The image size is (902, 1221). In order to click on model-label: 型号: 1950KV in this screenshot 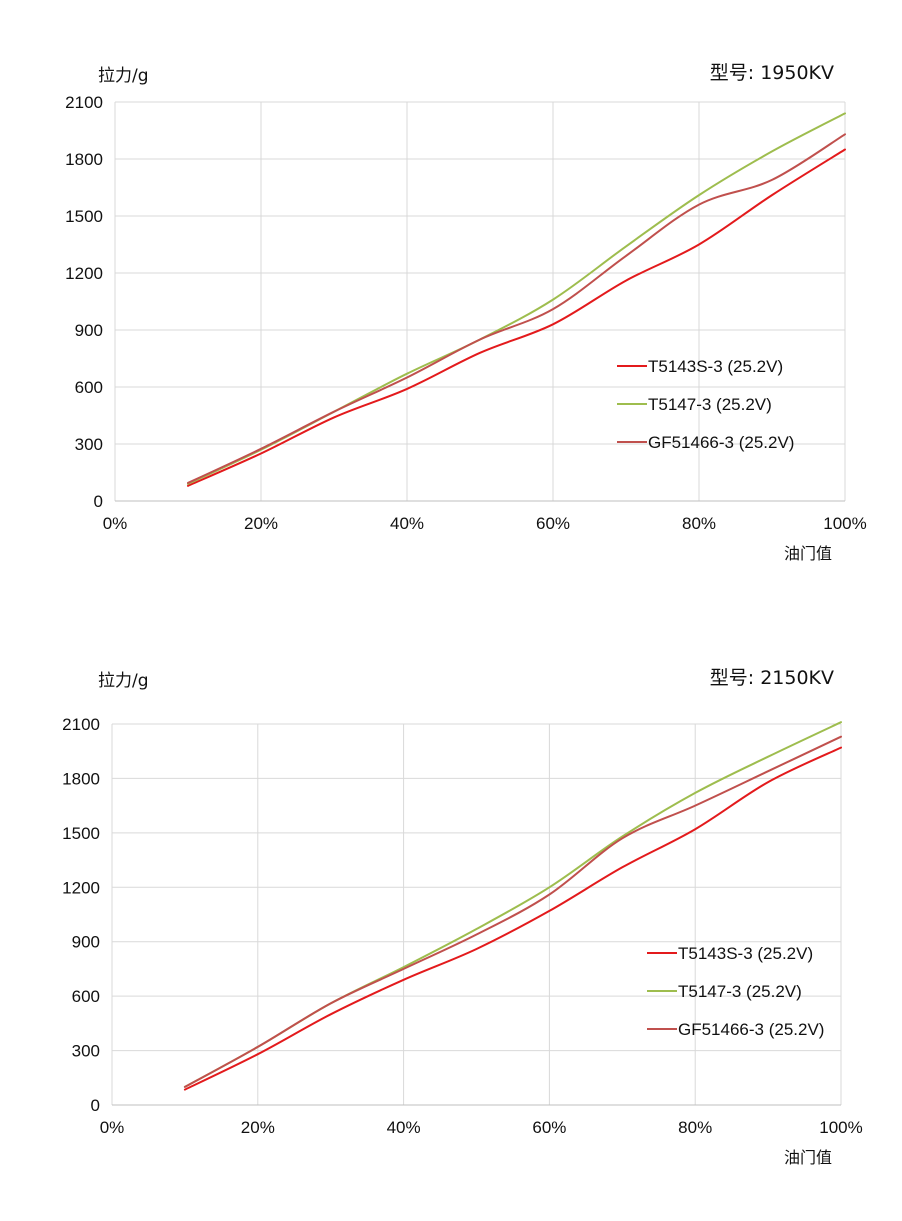, I will do `click(772, 71)`.